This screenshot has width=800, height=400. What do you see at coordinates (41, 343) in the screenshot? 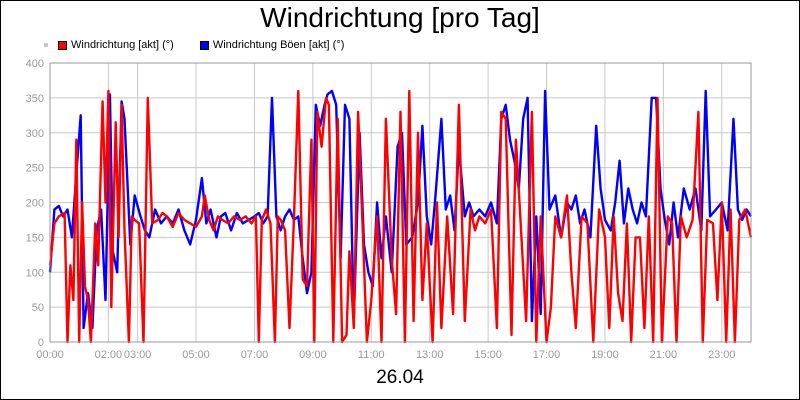
I see `y-tick-label: 0` at bounding box center [41, 343].